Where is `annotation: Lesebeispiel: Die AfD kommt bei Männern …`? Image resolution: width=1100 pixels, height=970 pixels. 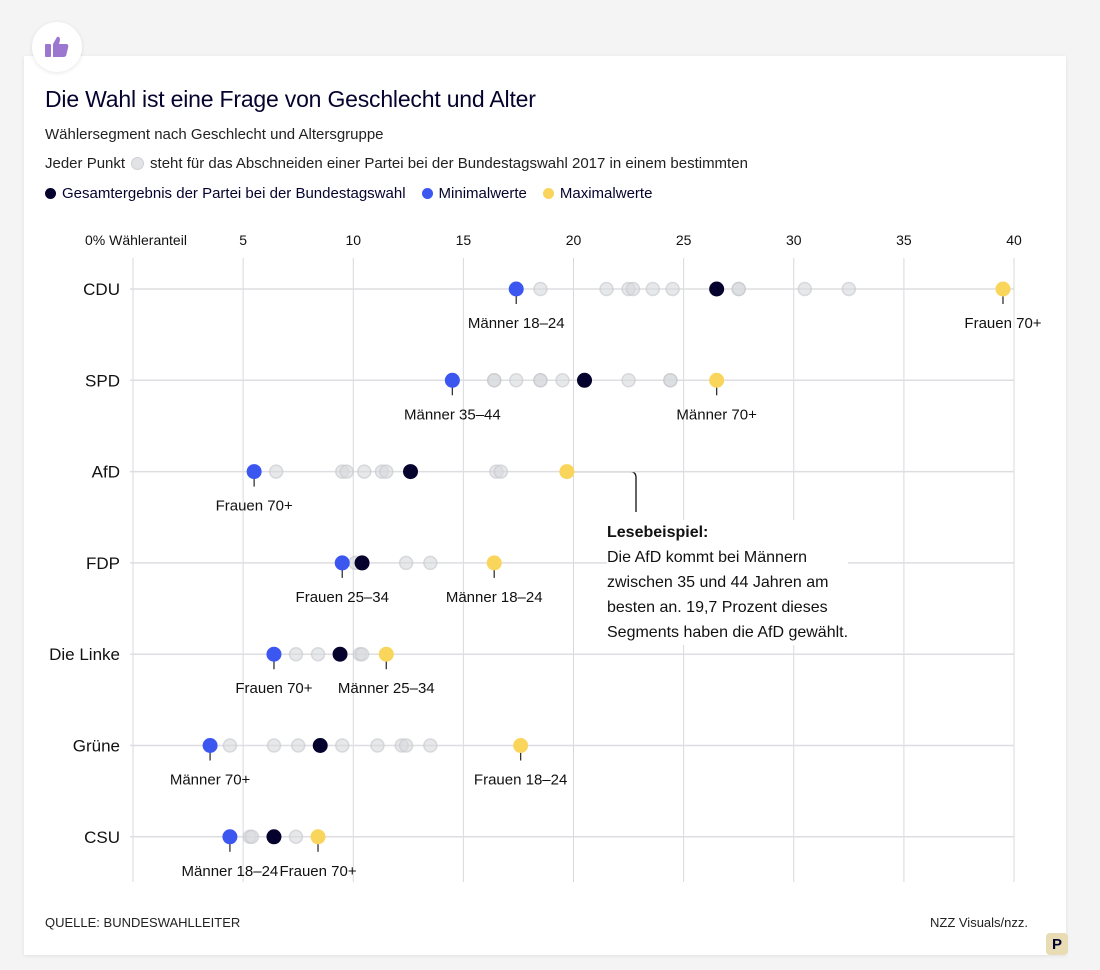
annotation: Lesebeispiel: Die AfD kommt bei Männern … is located at coordinates (728, 582).